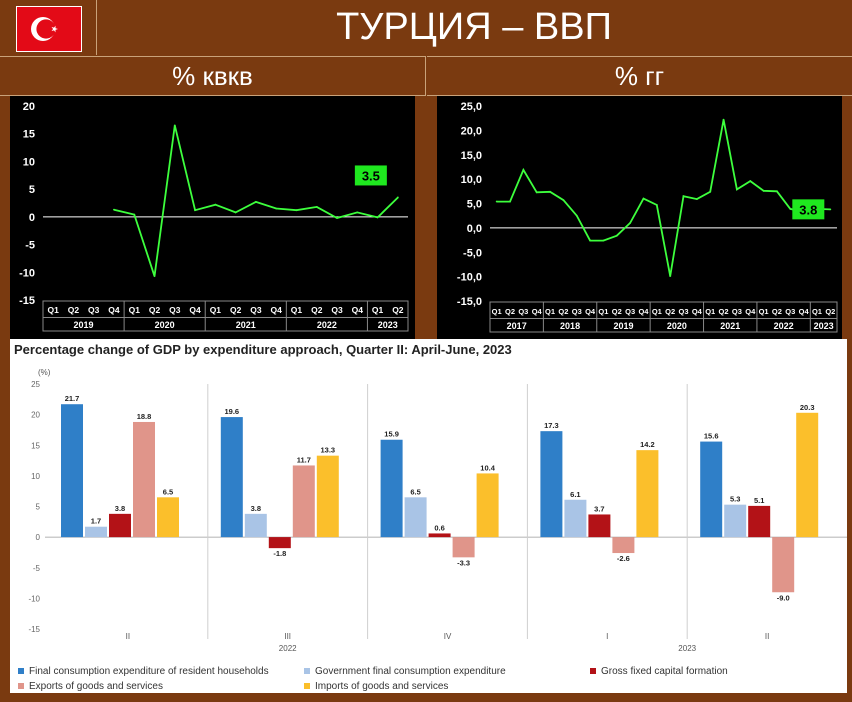 Image resolution: width=852 pixels, height=702 pixels. I want to click on turkey-flag-icon, so click(49, 29).